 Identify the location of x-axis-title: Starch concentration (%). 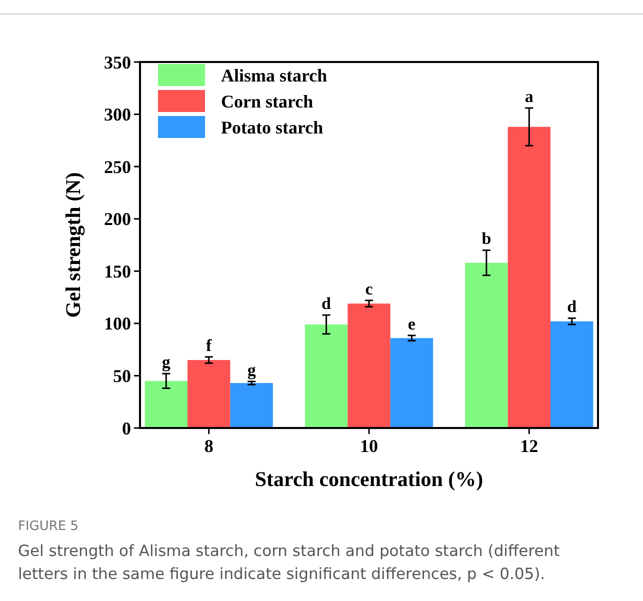
(369, 479).